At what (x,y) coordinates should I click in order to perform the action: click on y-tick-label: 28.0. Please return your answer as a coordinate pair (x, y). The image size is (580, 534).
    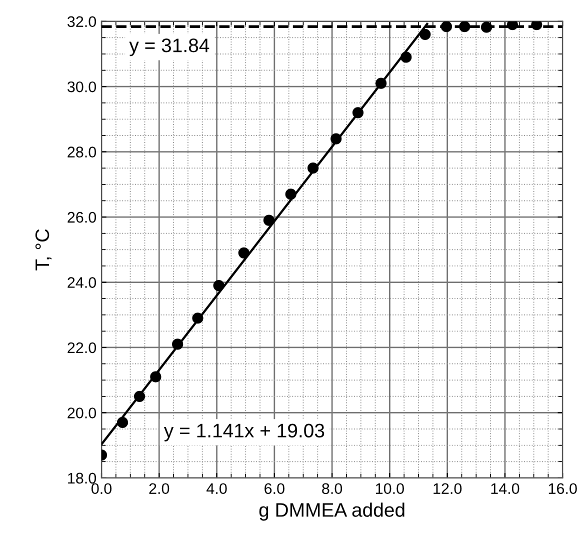
    Looking at the image, I should click on (82, 152).